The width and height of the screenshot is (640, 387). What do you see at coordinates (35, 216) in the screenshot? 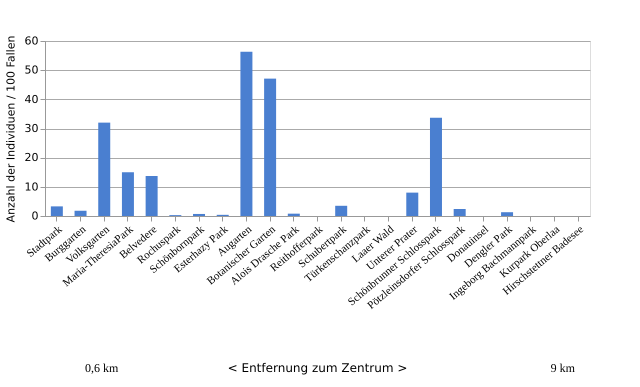
I see `y-tick-label: 0` at bounding box center [35, 216].